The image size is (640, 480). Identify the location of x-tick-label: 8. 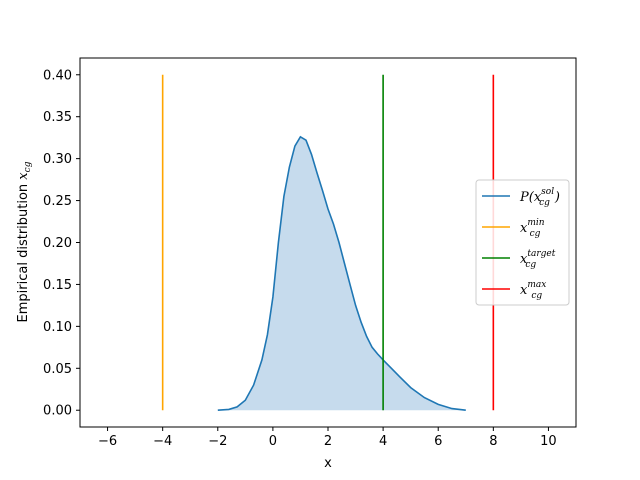
(493, 441).